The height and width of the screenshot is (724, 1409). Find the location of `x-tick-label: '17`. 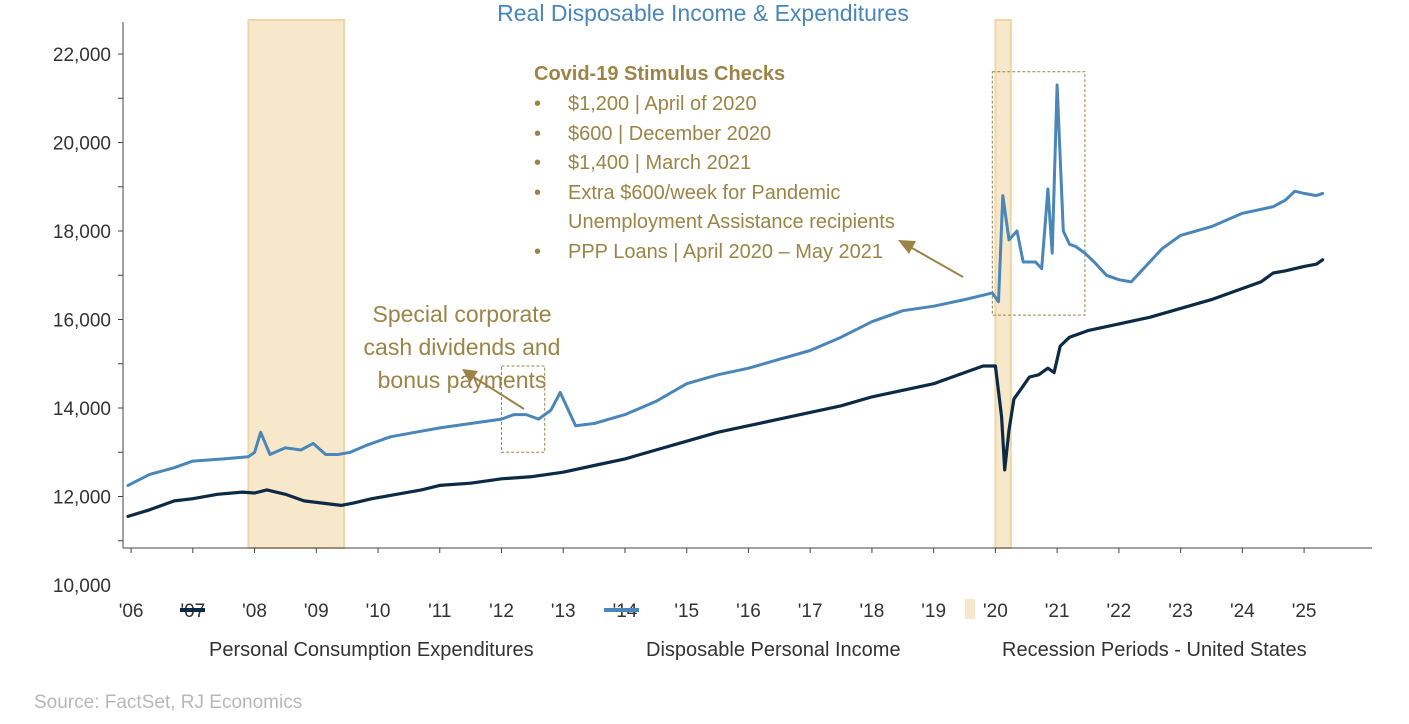

x-tick-label: '17 is located at coordinates (810, 611).